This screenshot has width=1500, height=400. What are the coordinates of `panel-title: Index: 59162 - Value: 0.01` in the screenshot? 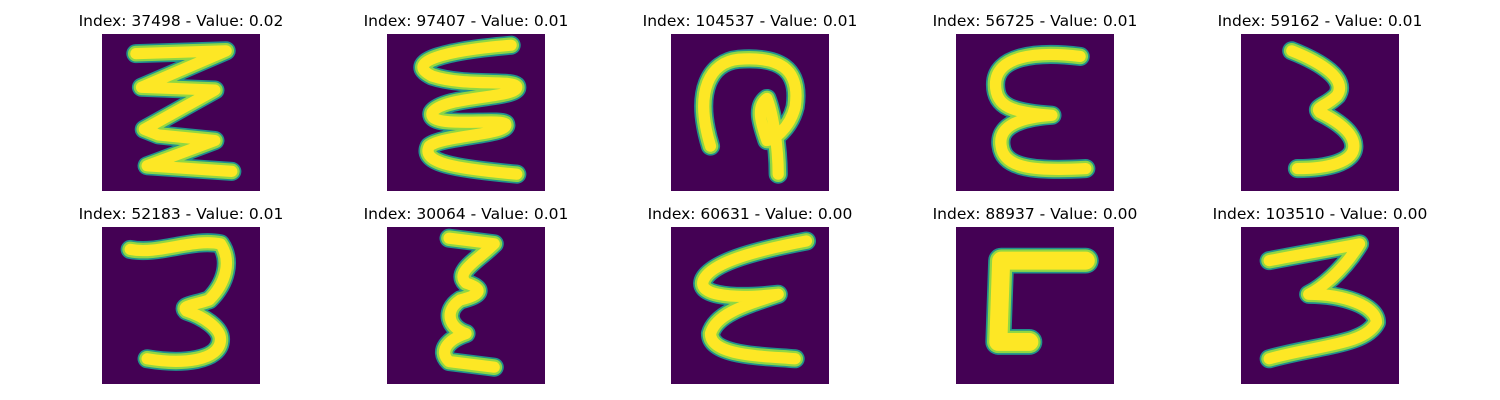 It's located at (1320, 21).